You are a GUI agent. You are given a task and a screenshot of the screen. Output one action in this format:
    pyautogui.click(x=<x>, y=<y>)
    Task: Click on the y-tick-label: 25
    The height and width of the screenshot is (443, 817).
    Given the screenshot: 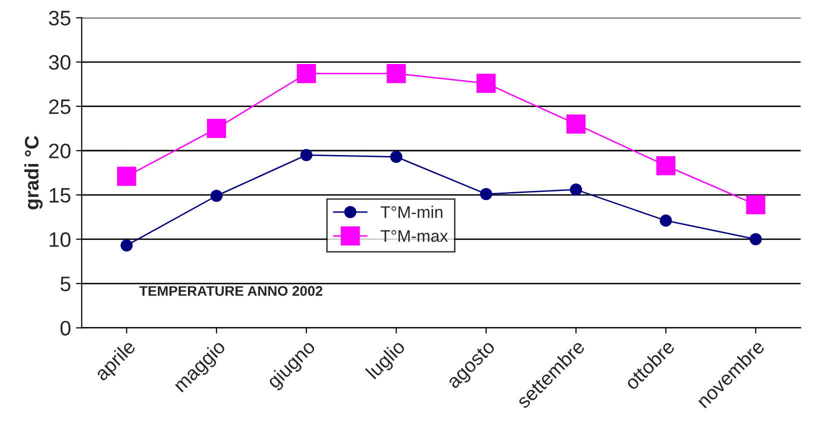 What is the action you would take?
    pyautogui.click(x=59, y=106)
    